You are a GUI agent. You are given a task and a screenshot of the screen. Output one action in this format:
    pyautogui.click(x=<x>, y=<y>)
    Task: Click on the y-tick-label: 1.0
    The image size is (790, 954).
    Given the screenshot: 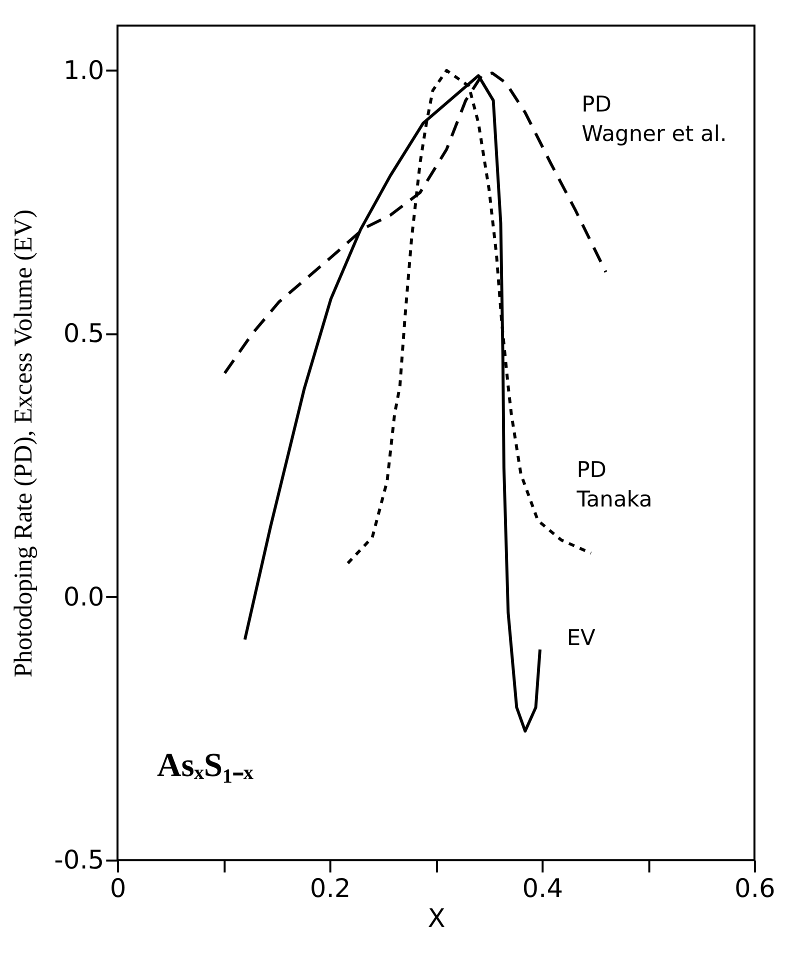 What is the action you would take?
    pyautogui.click(x=83, y=71)
    